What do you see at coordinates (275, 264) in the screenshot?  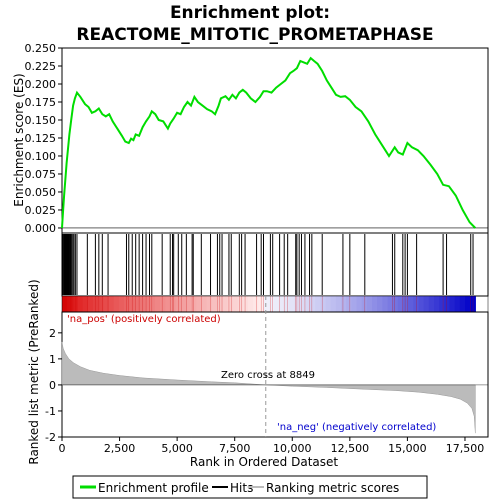 I see `hits-panel` at bounding box center [275, 264].